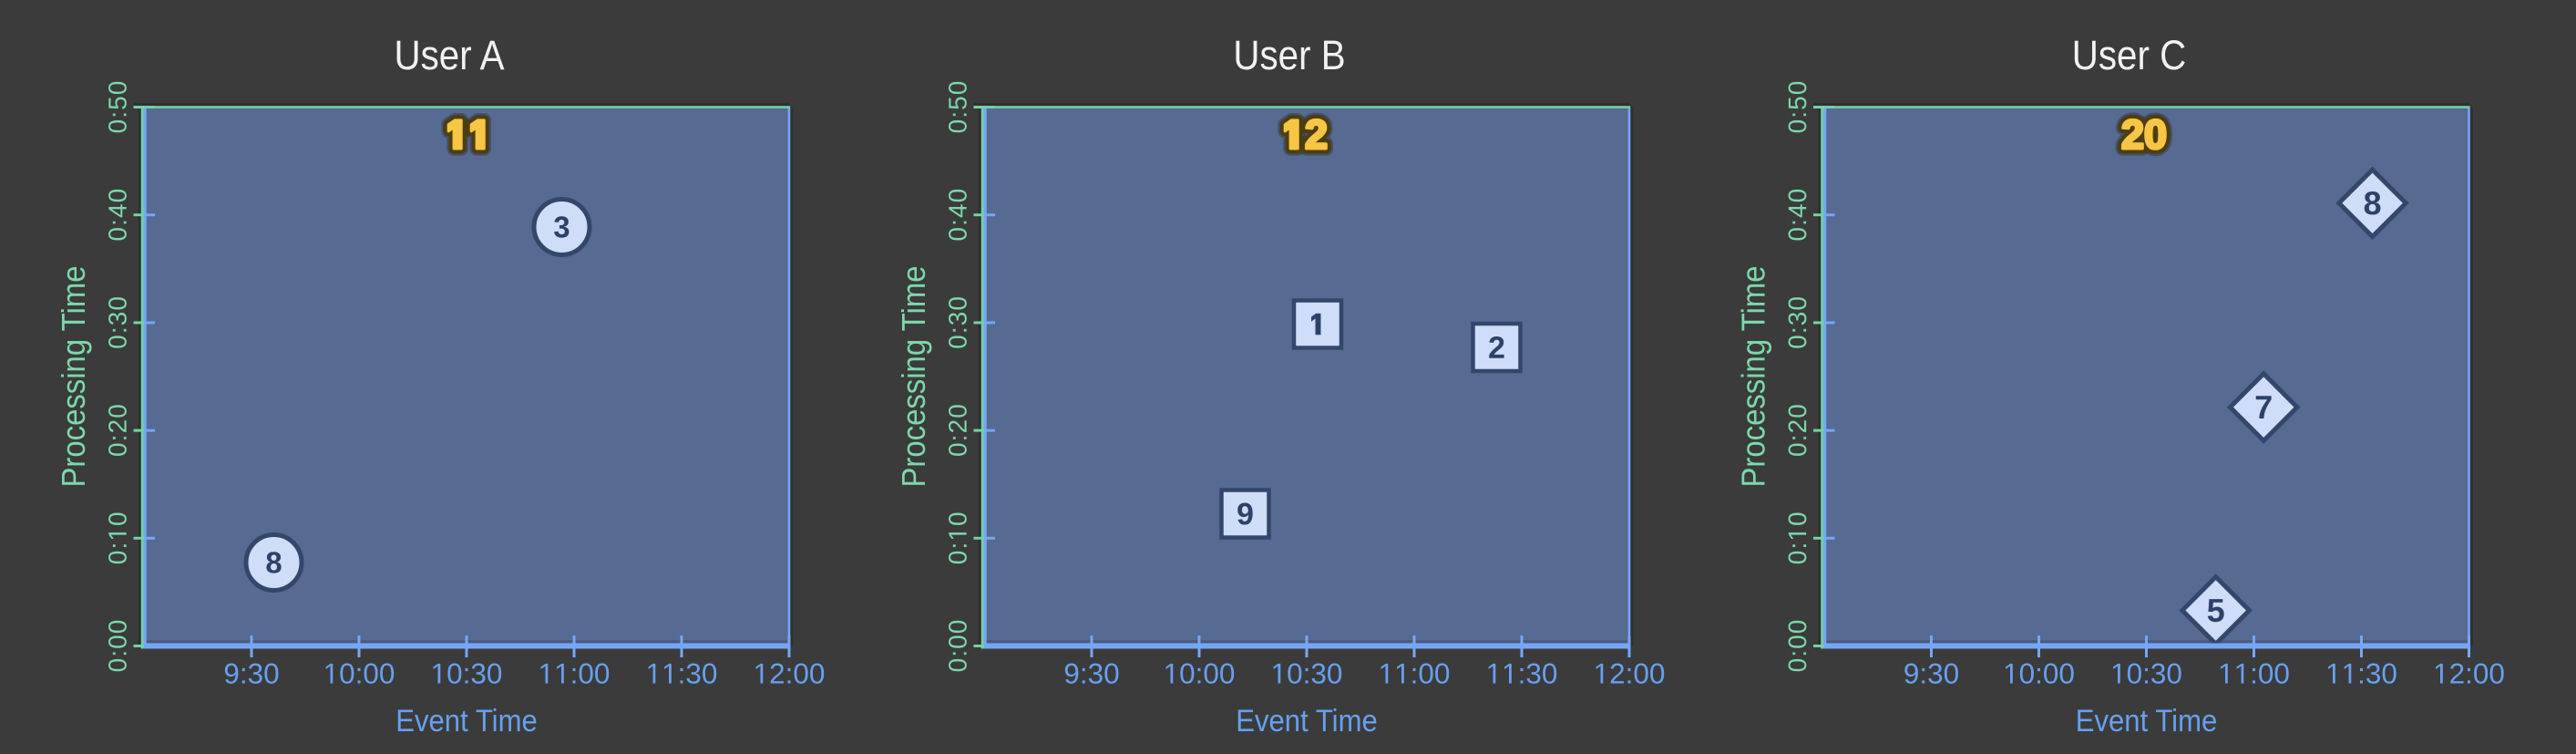 The height and width of the screenshot is (754, 2576). What do you see at coordinates (2129, 56) in the screenshot?
I see `svg-text: User C` at bounding box center [2129, 56].